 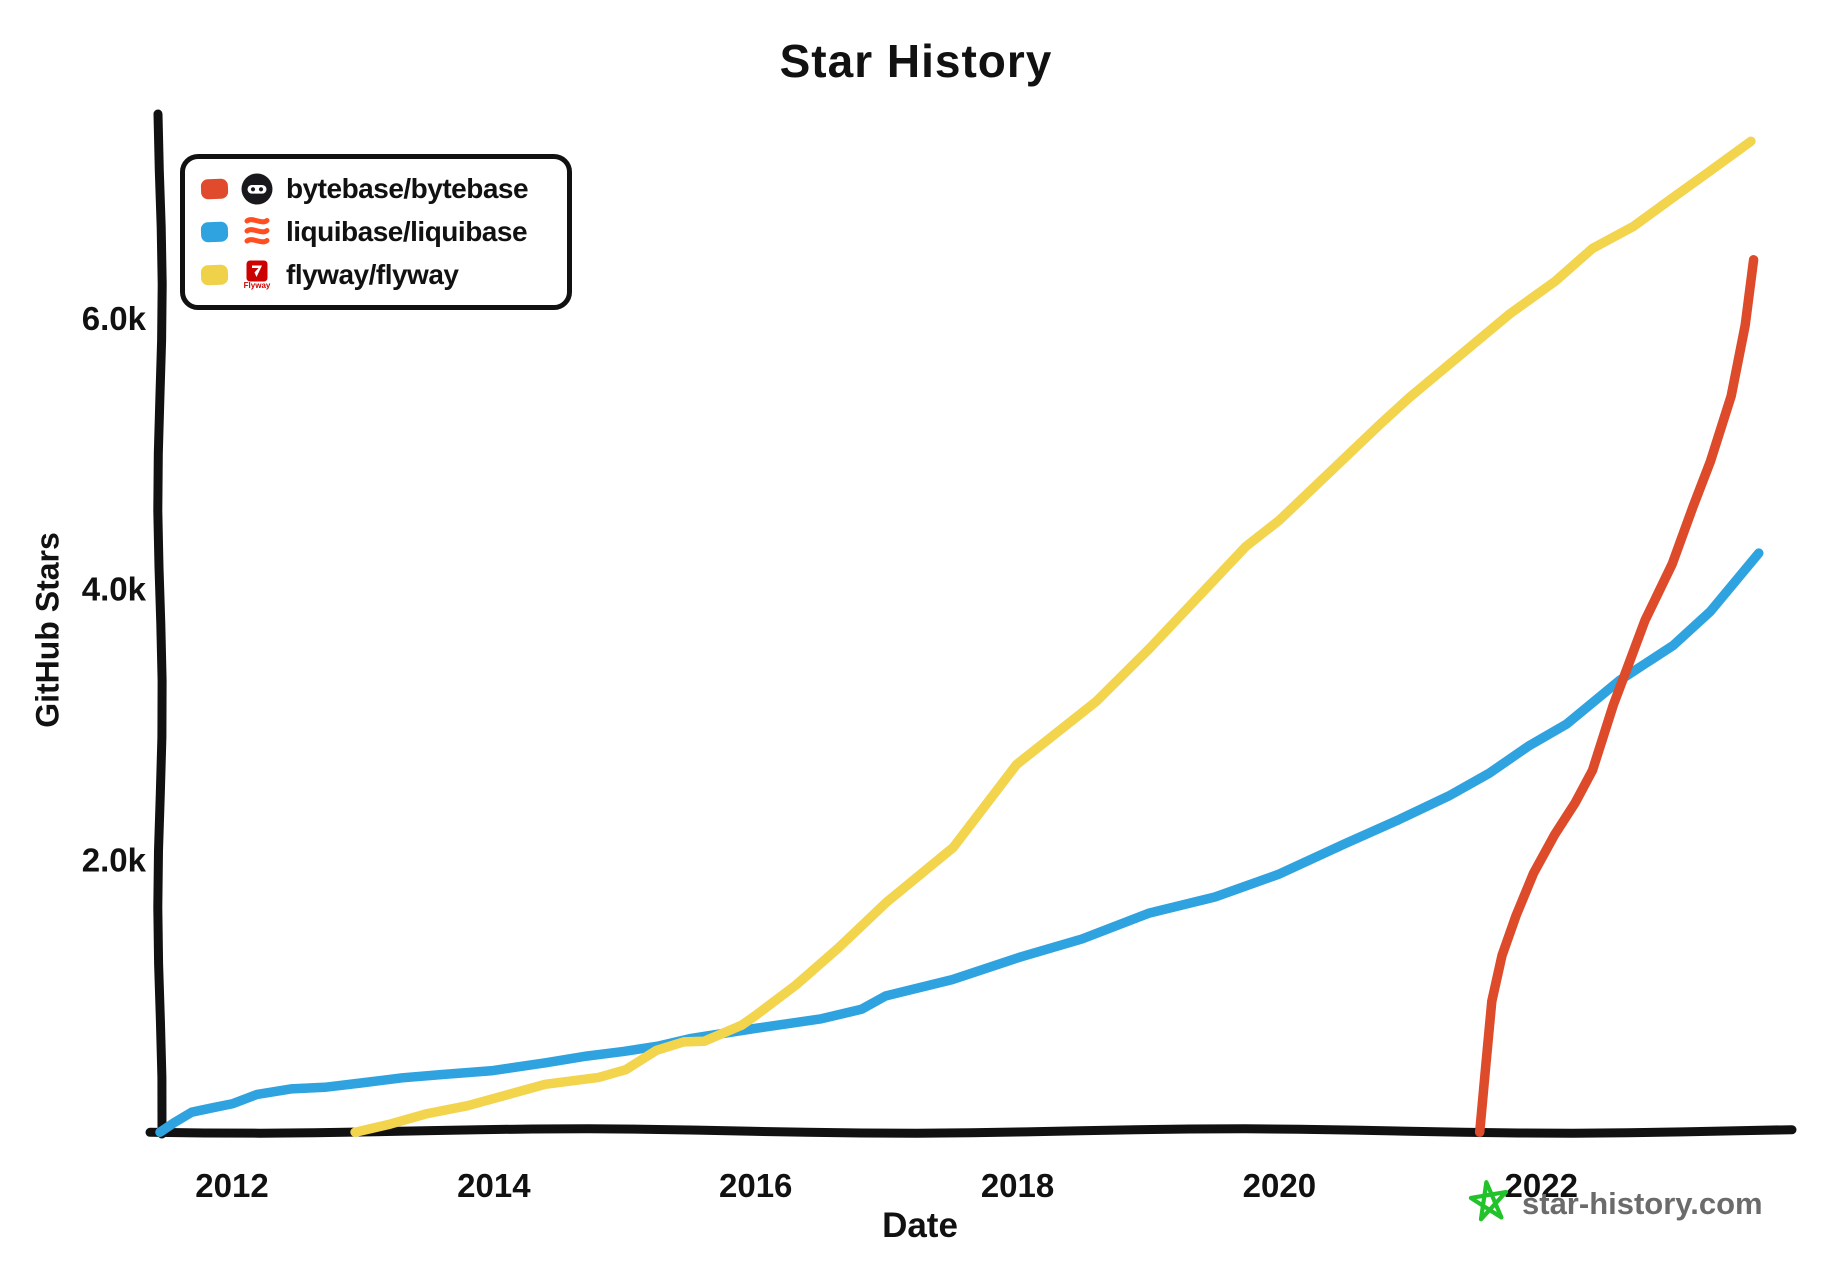 What do you see at coordinates (1642, 1203) in the screenshot?
I see `watermark-link: star-history.com` at bounding box center [1642, 1203].